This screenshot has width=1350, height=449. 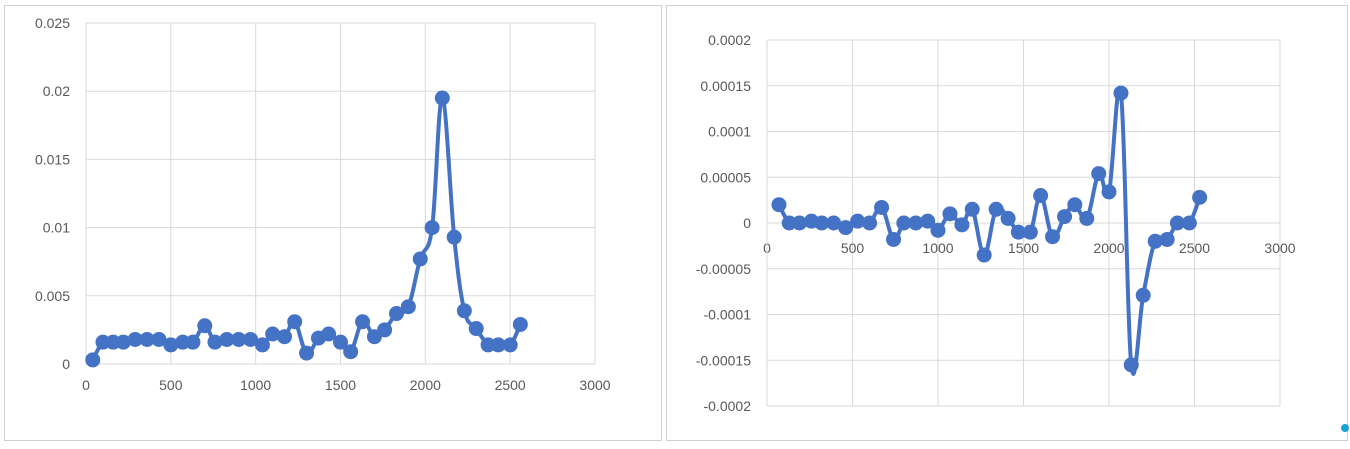 I want to click on y-tick-label: 0.005, so click(x=52, y=296).